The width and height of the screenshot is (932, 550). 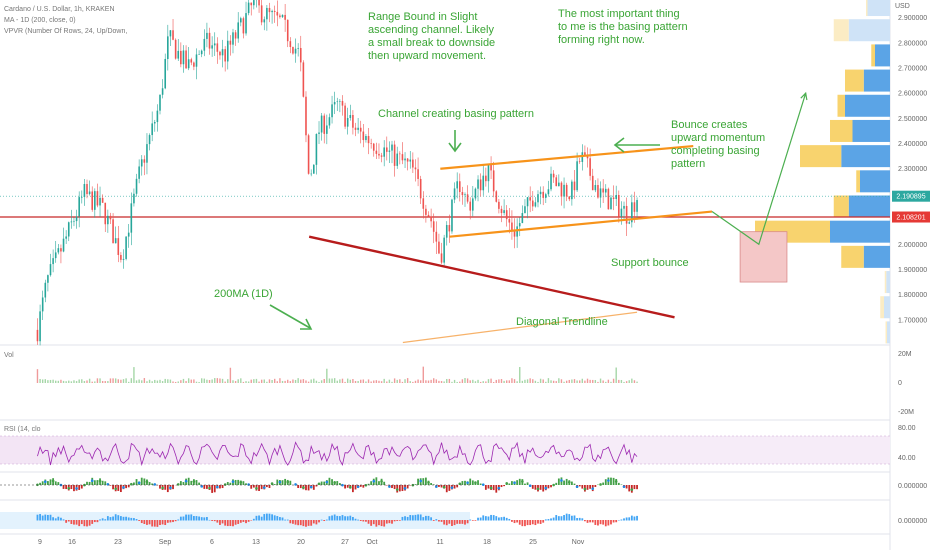 I want to click on legend-ma: MA - 1D (200, close, 0), so click(x=40, y=20).